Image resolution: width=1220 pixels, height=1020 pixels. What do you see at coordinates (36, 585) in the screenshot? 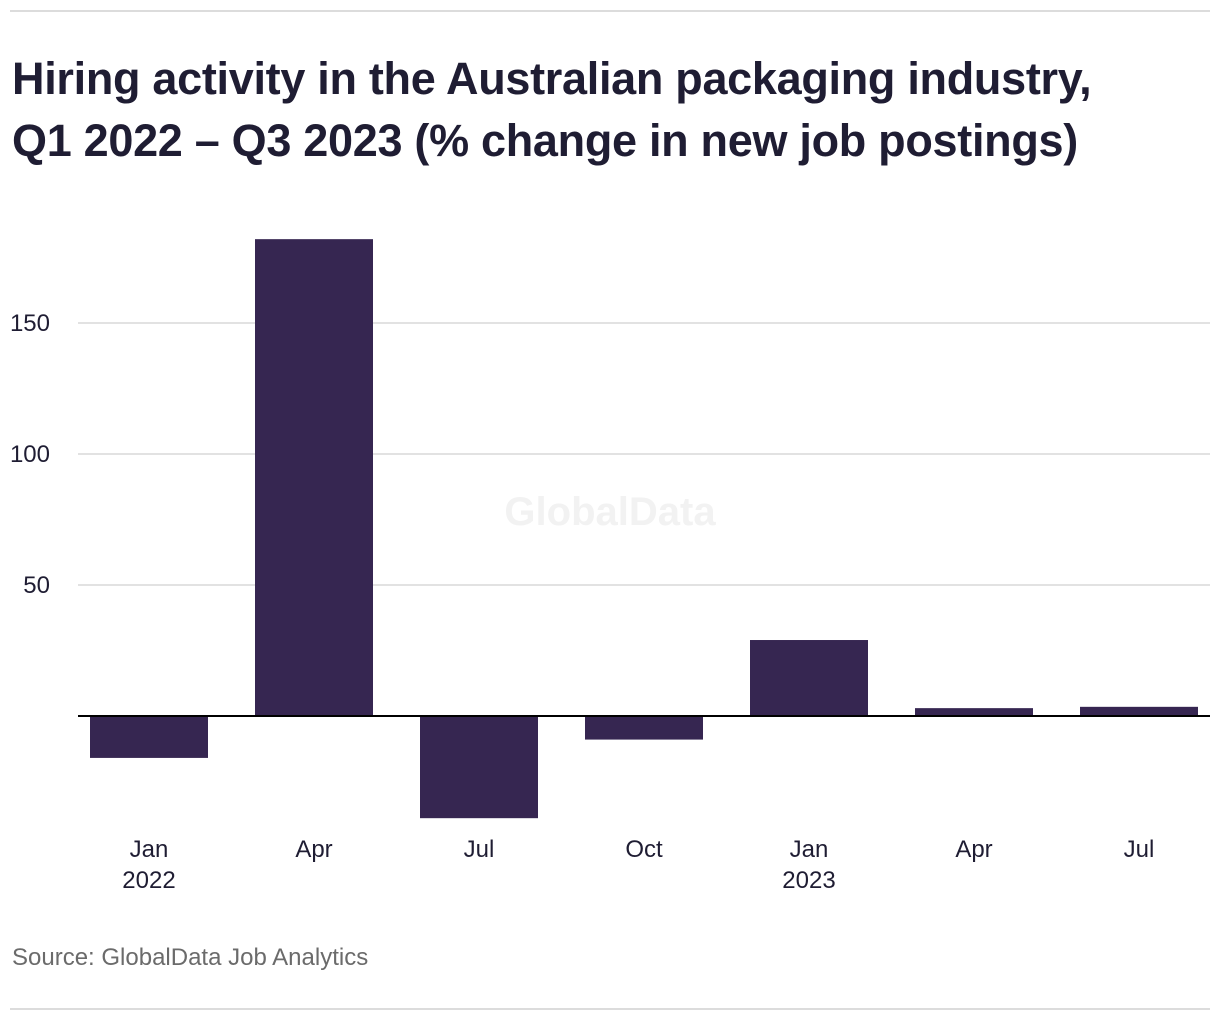
I see `y-tick-label: 50` at bounding box center [36, 585].